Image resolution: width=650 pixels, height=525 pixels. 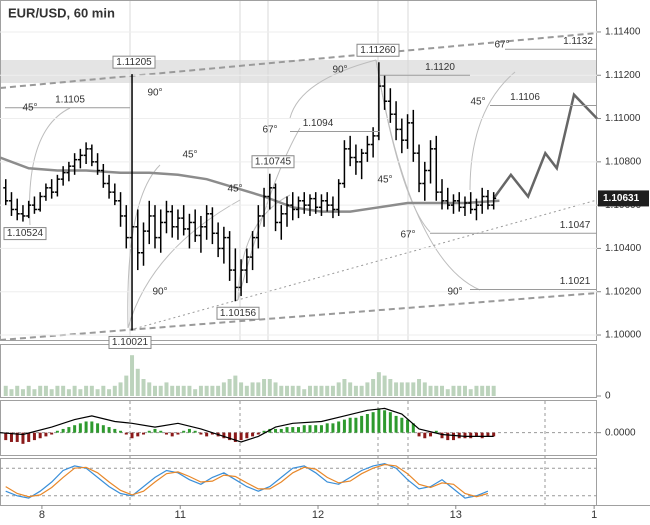 I want to click on level-label: 1.1021, so click(x=575, y=281).